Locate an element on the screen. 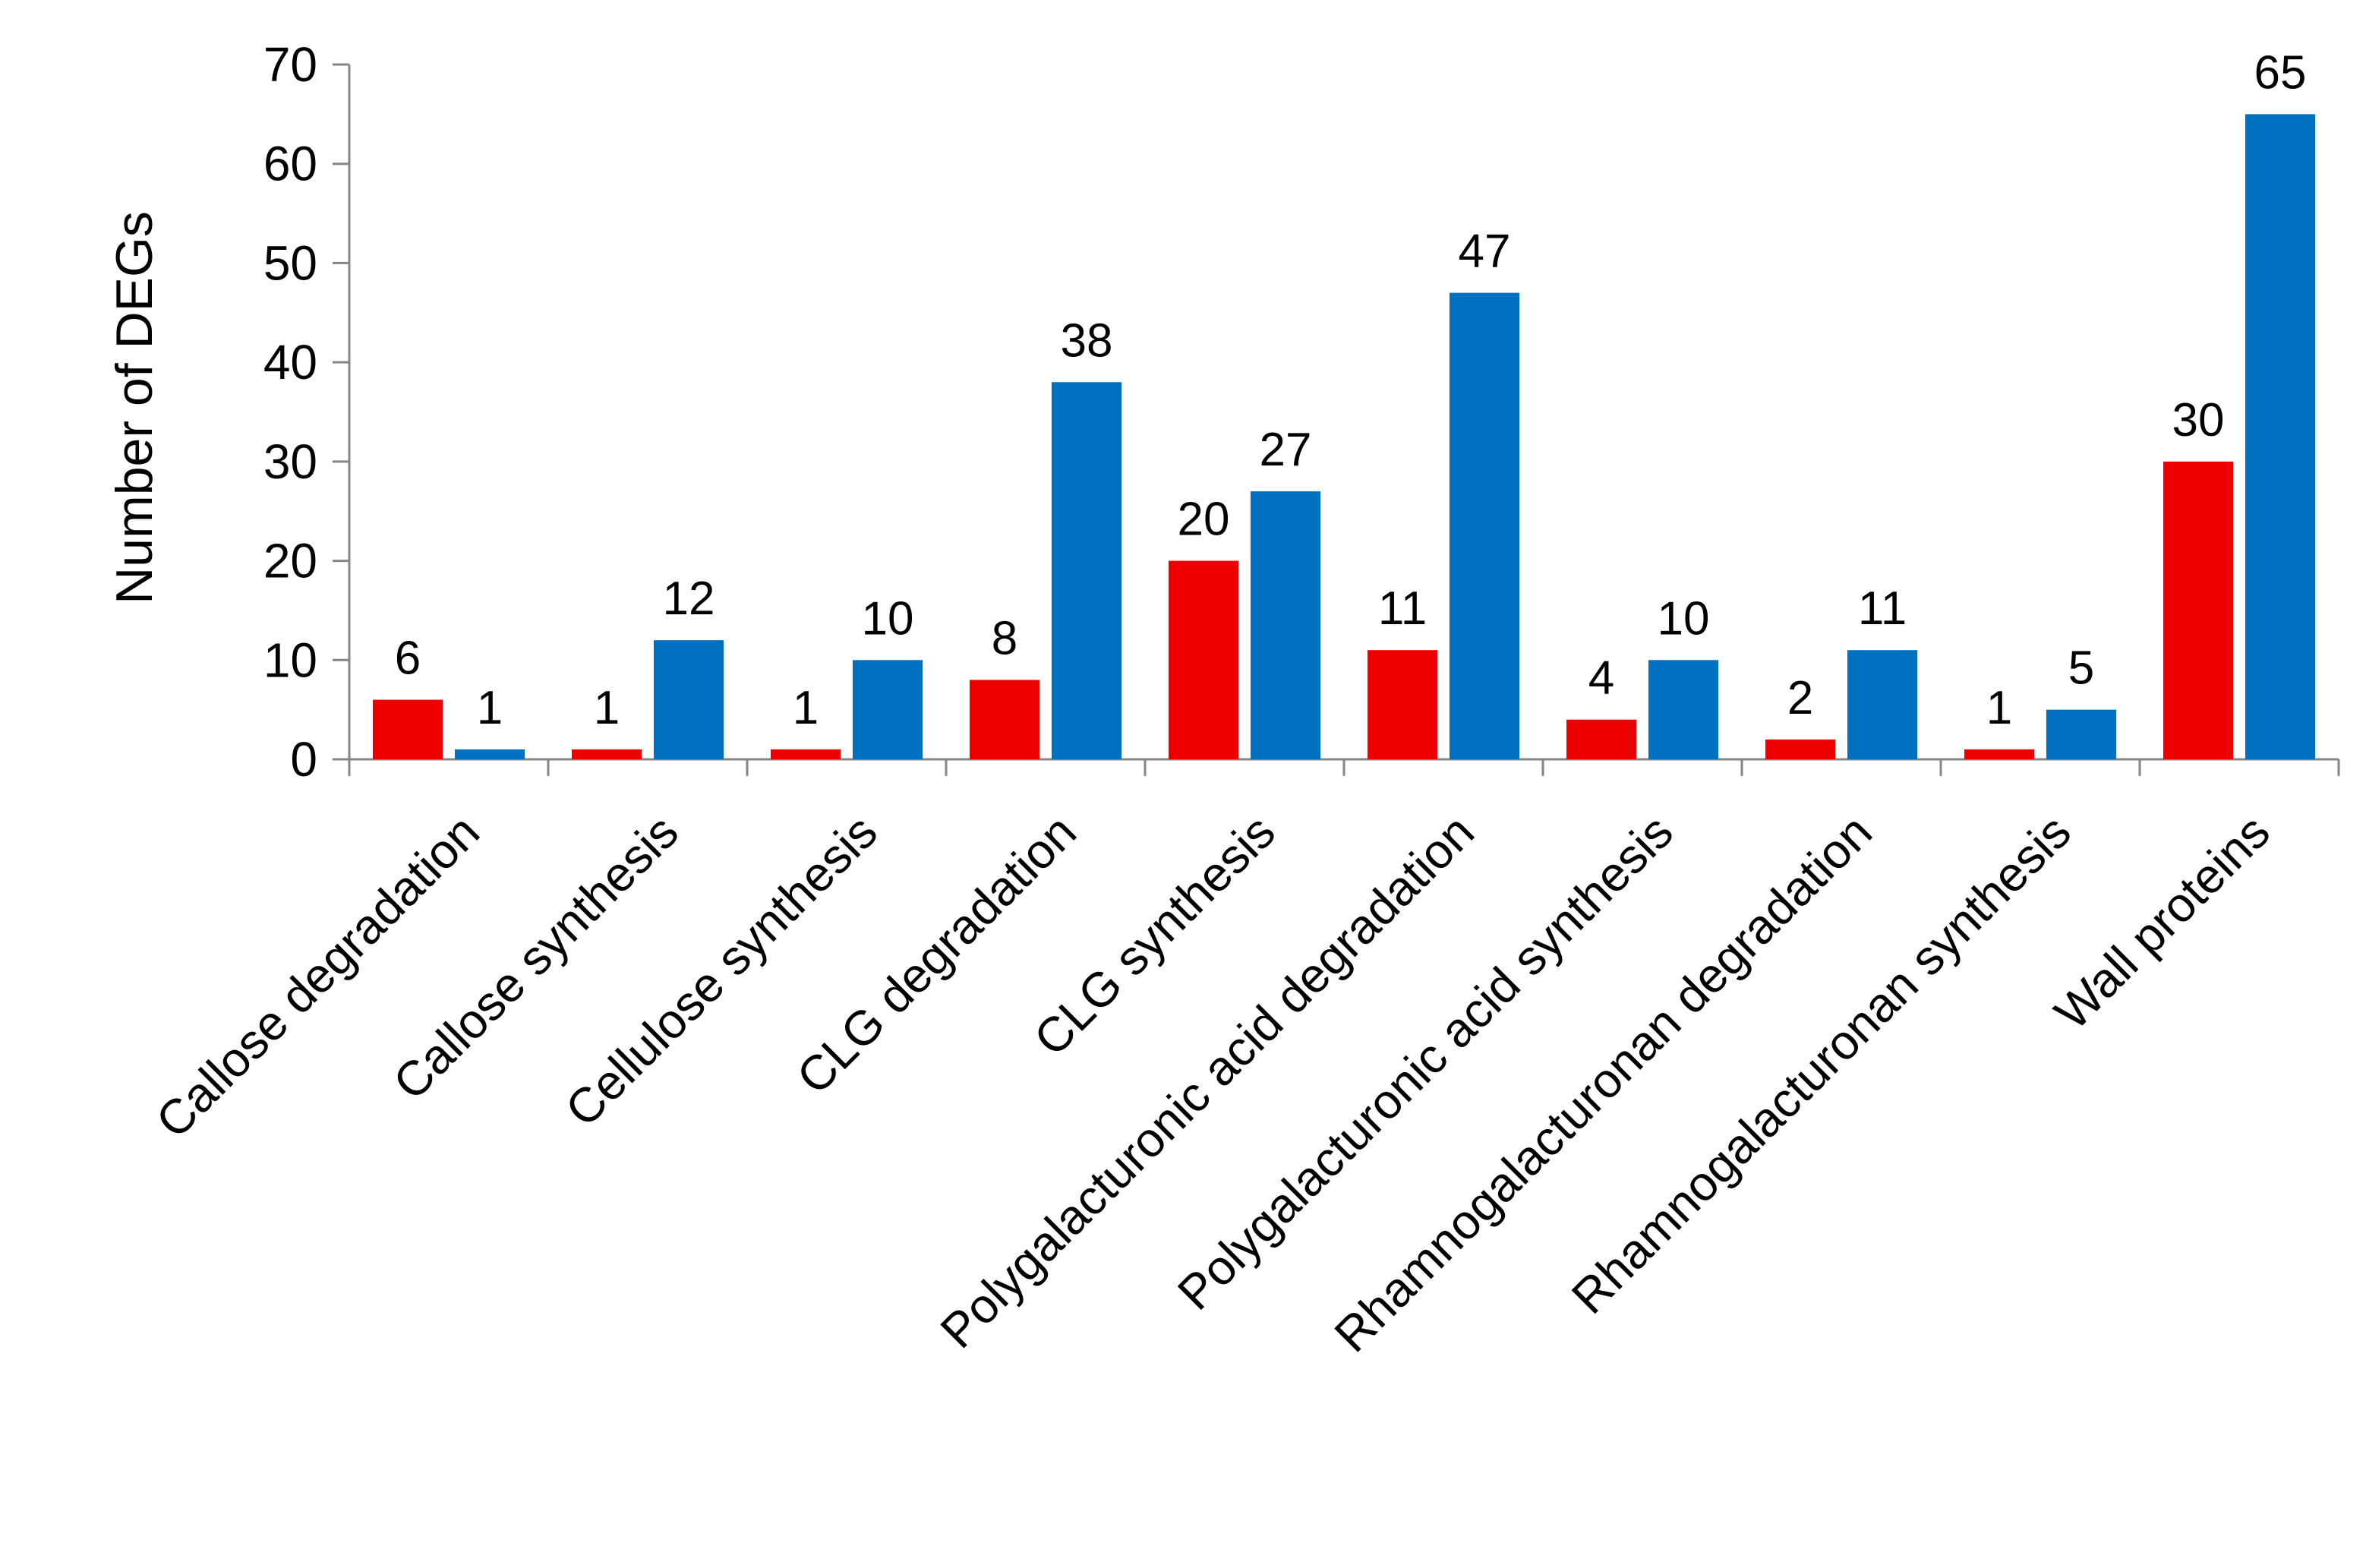  data-label: 12 is located at coordinates (689, 599).